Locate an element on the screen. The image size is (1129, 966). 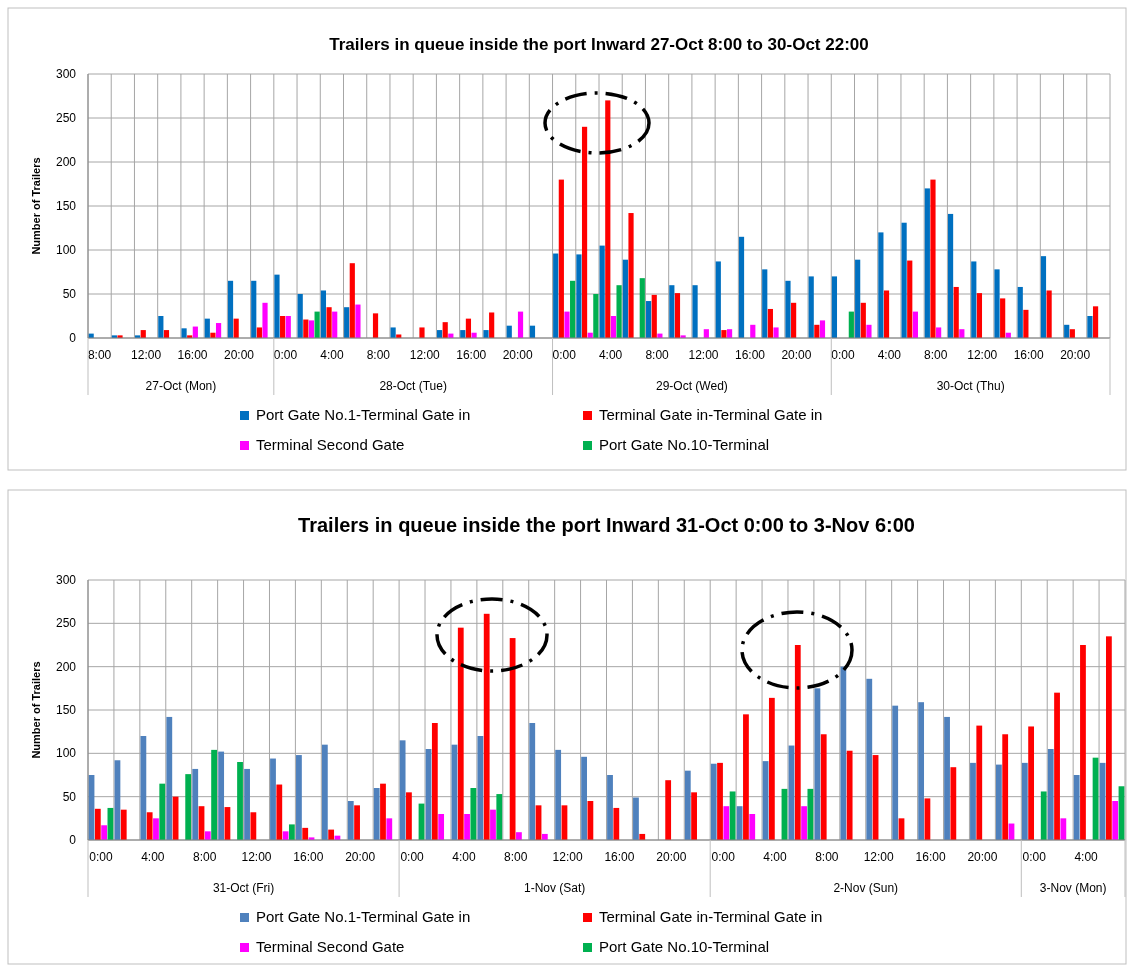
y-tick-label: 50 is located at coordinates (69, 294).